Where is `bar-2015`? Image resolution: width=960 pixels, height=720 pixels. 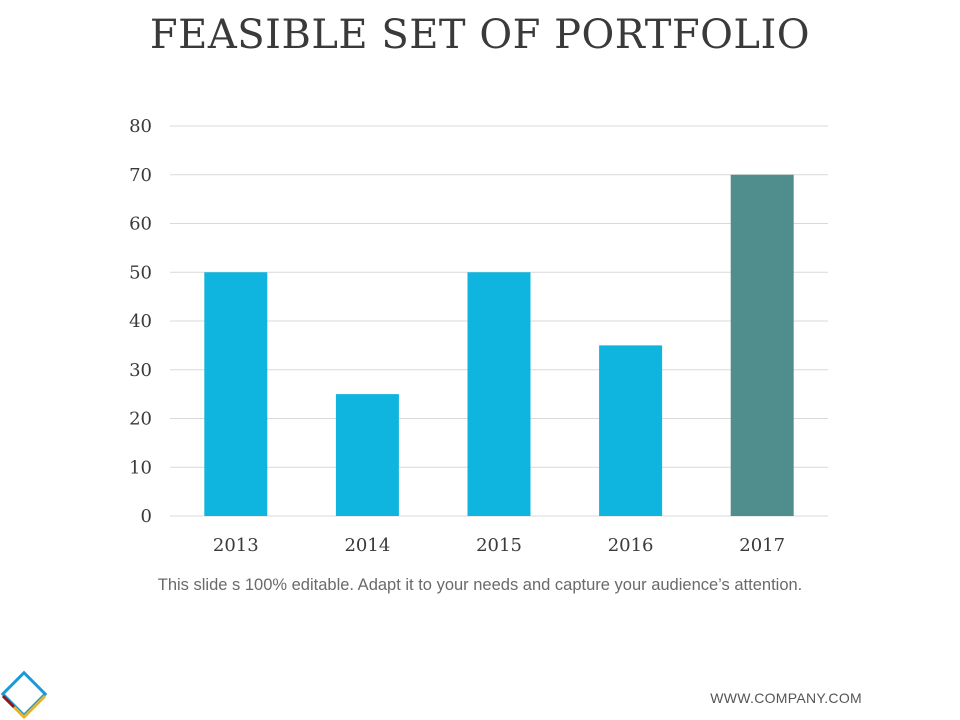 bar-2015 is located at coordinates (499, 394).